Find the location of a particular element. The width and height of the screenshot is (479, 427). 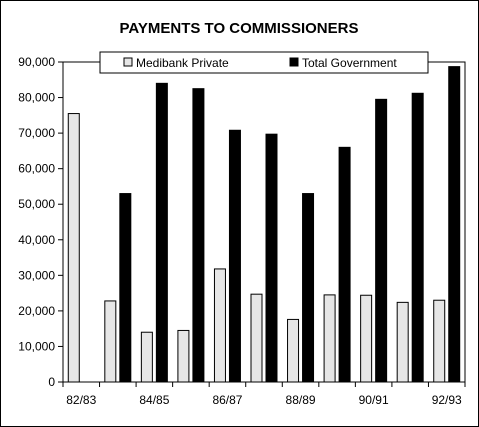

y-tick-label: 10,000 is located at coordinates (36, 346).